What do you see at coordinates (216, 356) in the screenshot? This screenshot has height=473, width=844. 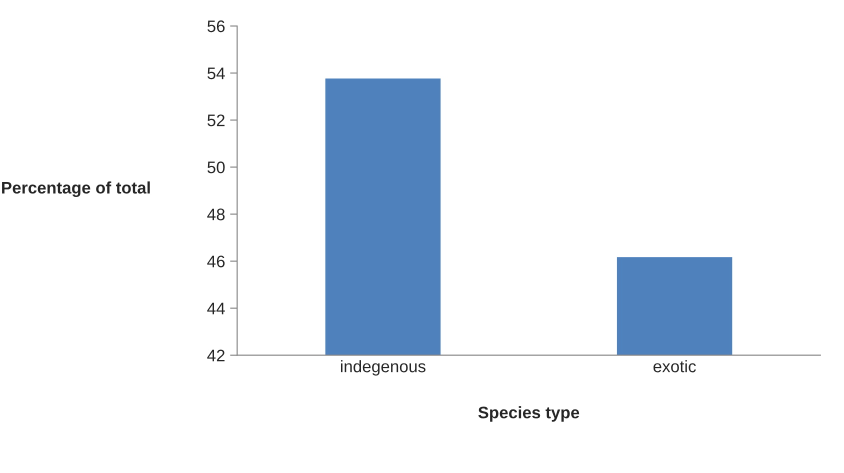 I see `y-tick-label: 42` at bounding box center [216, 356].